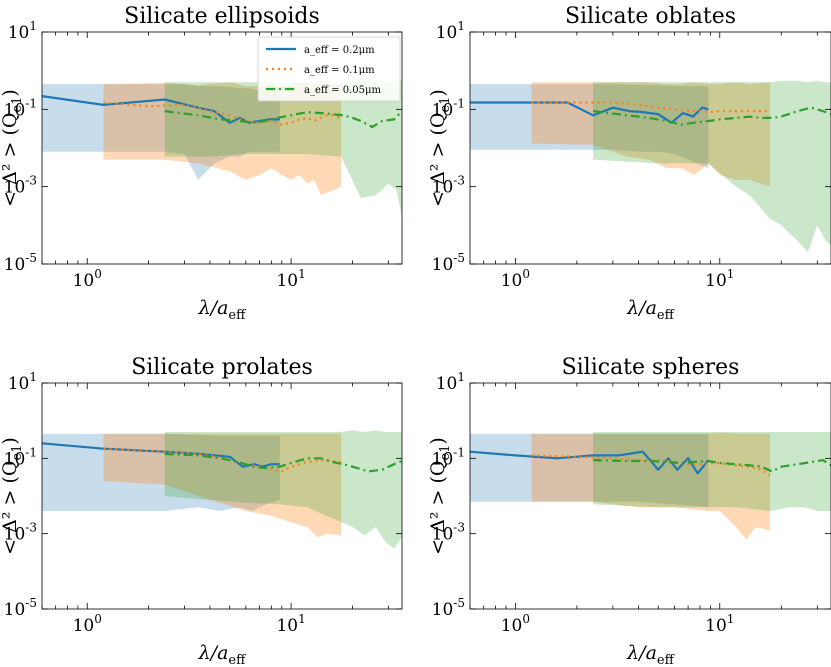 The width and height of the screenshot is (831, 667). Describe the element at coordinates (339, 70) in the screenshot. I see `legend-label-s01: a_eff = 0.1μm` at that location.